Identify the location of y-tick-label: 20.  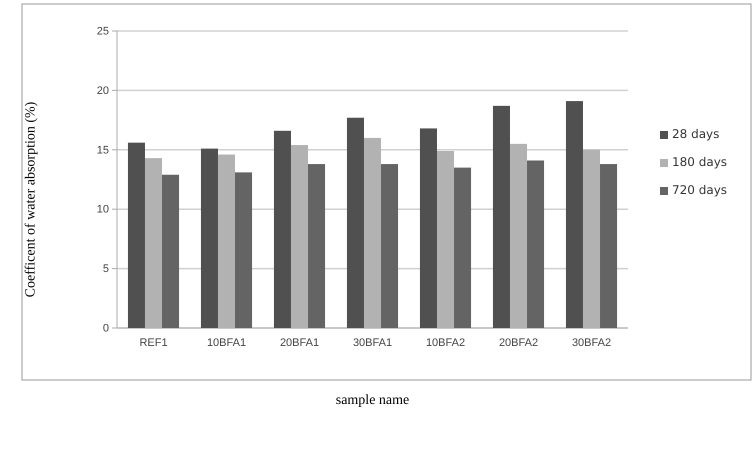
(102, 90).